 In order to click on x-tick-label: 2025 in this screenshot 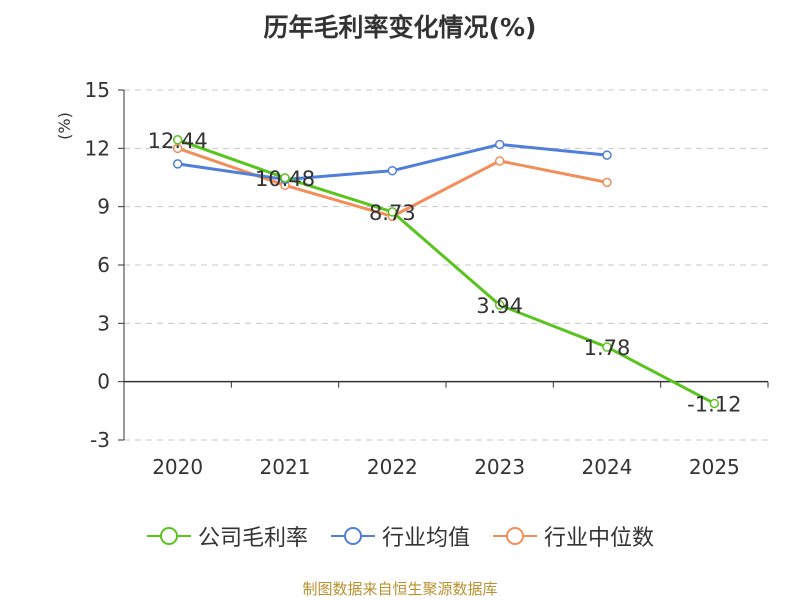, I will do `click(714, 467)`.